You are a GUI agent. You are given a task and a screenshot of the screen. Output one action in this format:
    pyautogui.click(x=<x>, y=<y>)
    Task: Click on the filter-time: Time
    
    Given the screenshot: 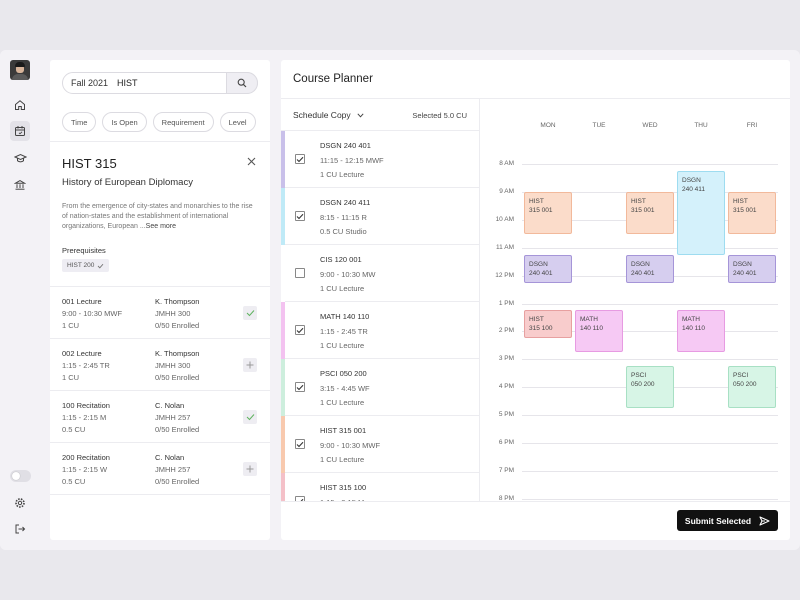 What is the action you would take?
    pyautogui.click(x=79, y=122)
    